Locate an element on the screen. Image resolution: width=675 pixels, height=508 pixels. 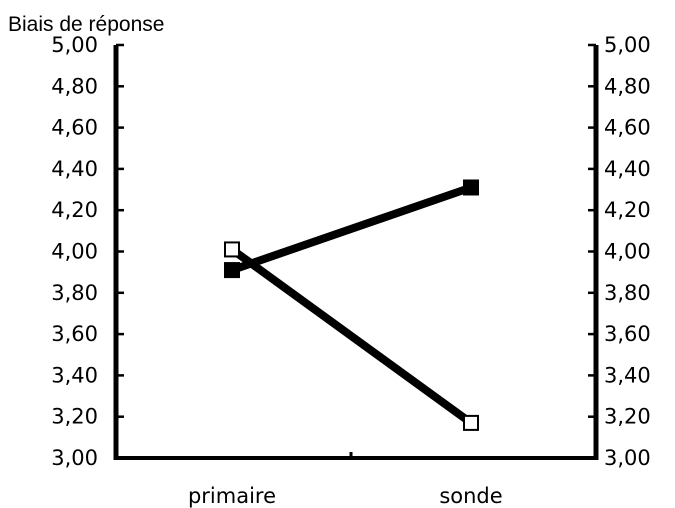
y-tick-label-left: 4,60 is located at coordinates (74, 128).